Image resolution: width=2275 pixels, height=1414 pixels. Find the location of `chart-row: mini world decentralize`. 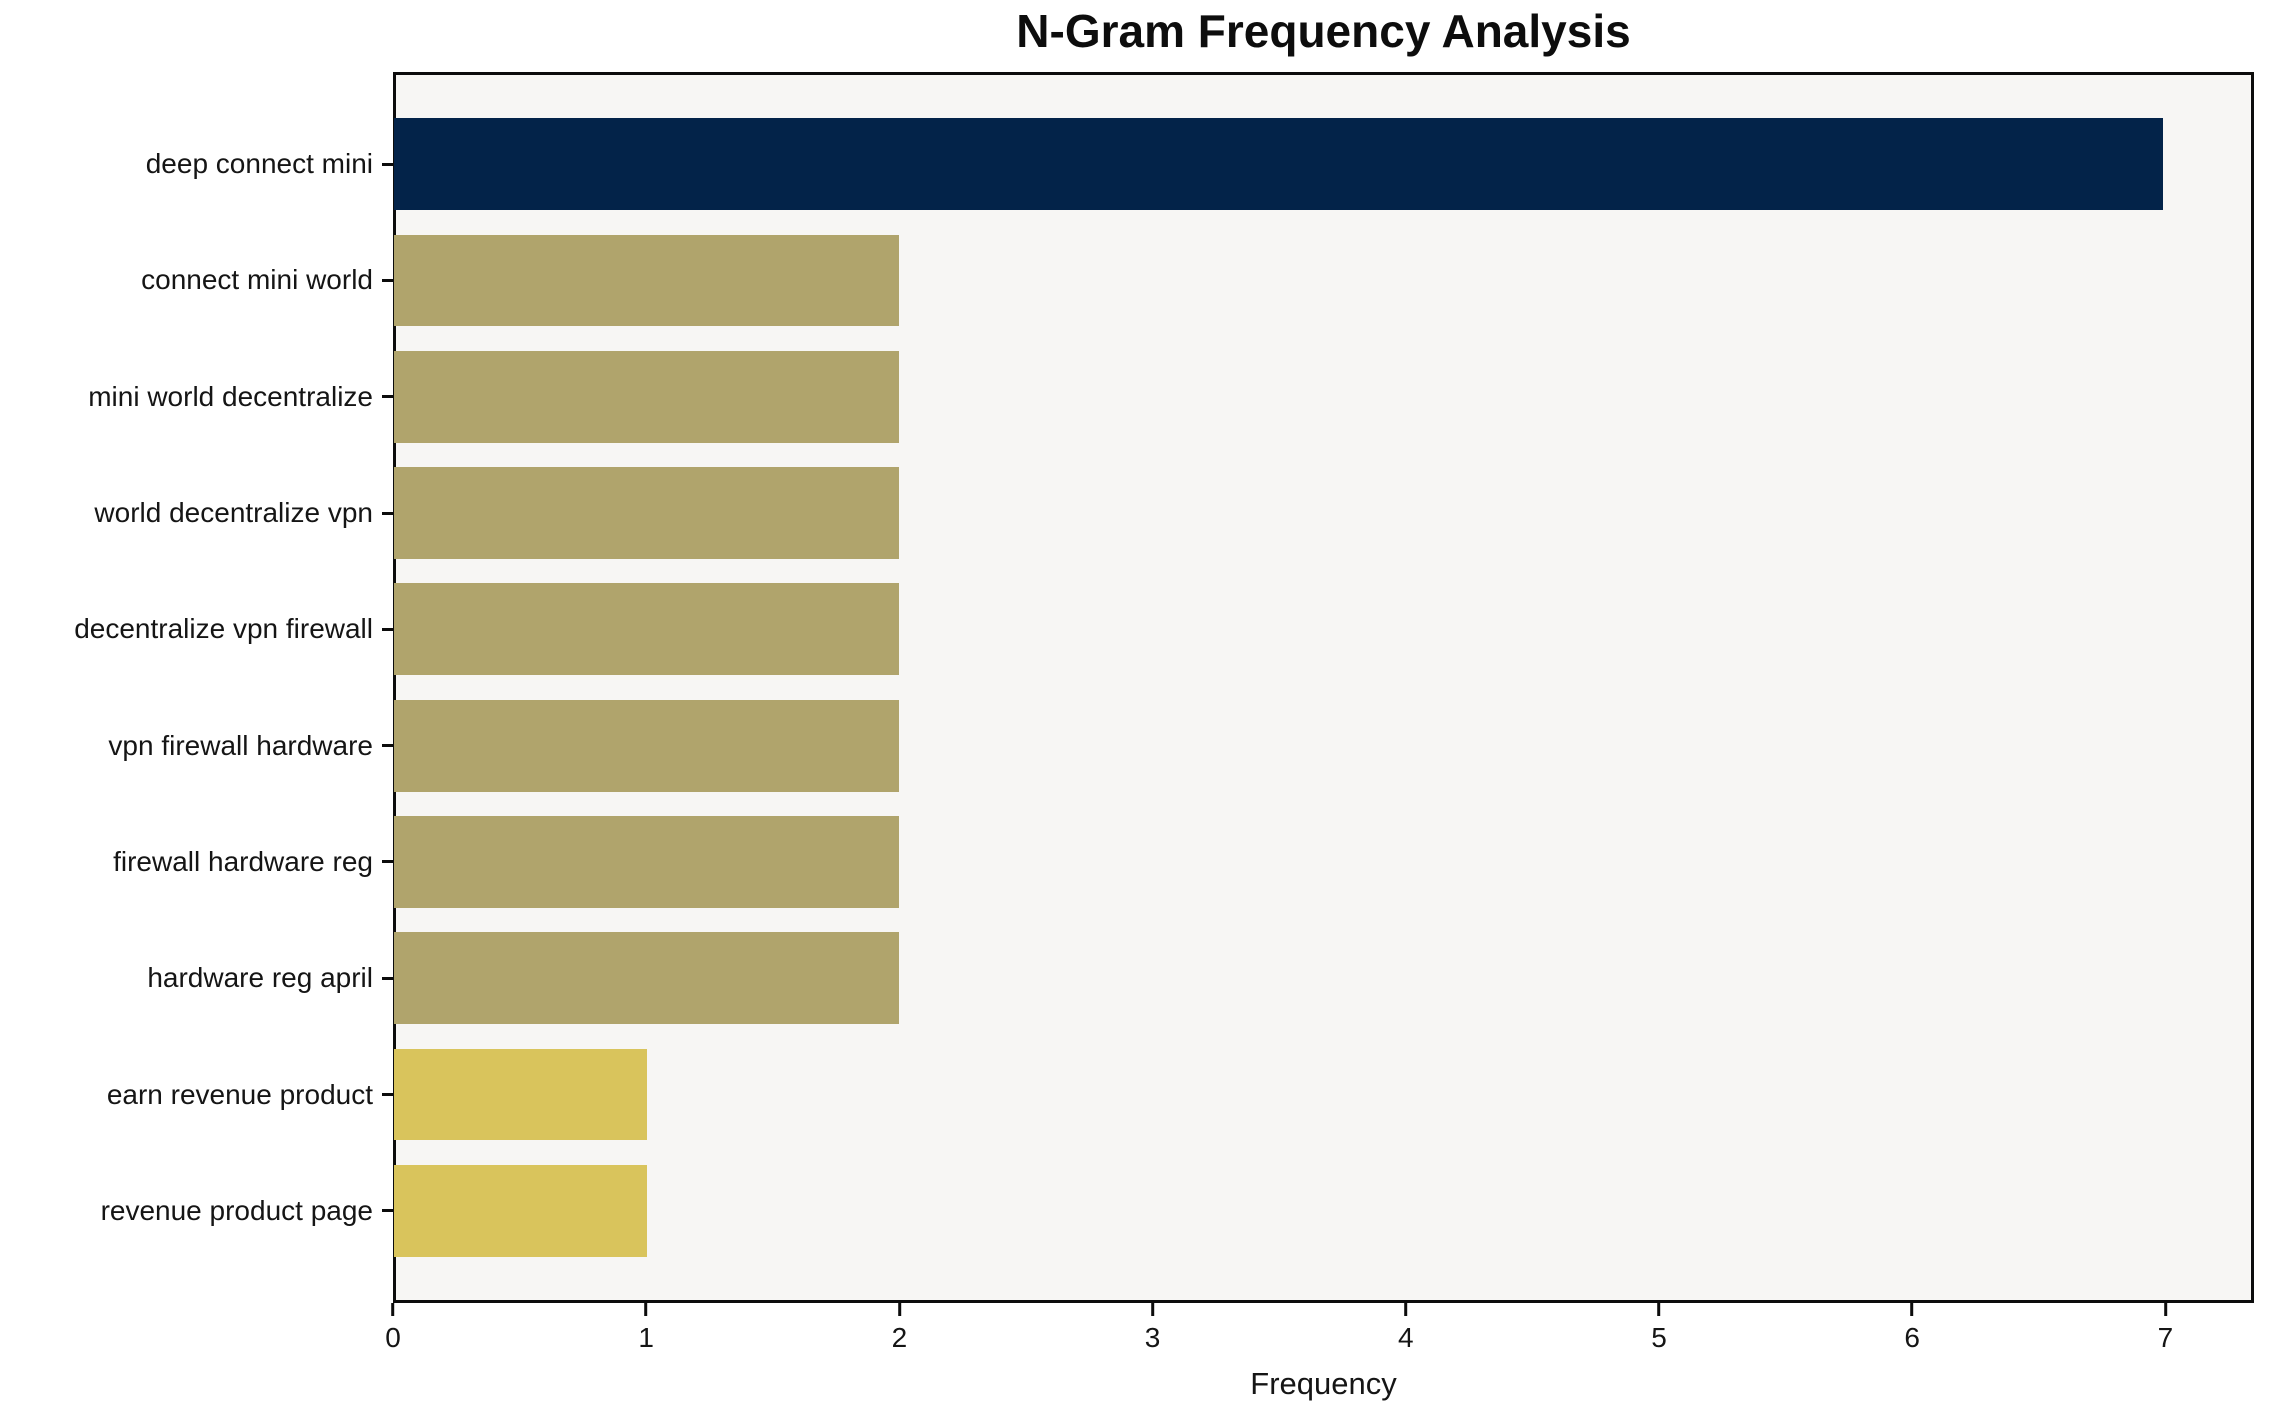

chart-row: mini world decentralize is located at coordinates (1125, 397).